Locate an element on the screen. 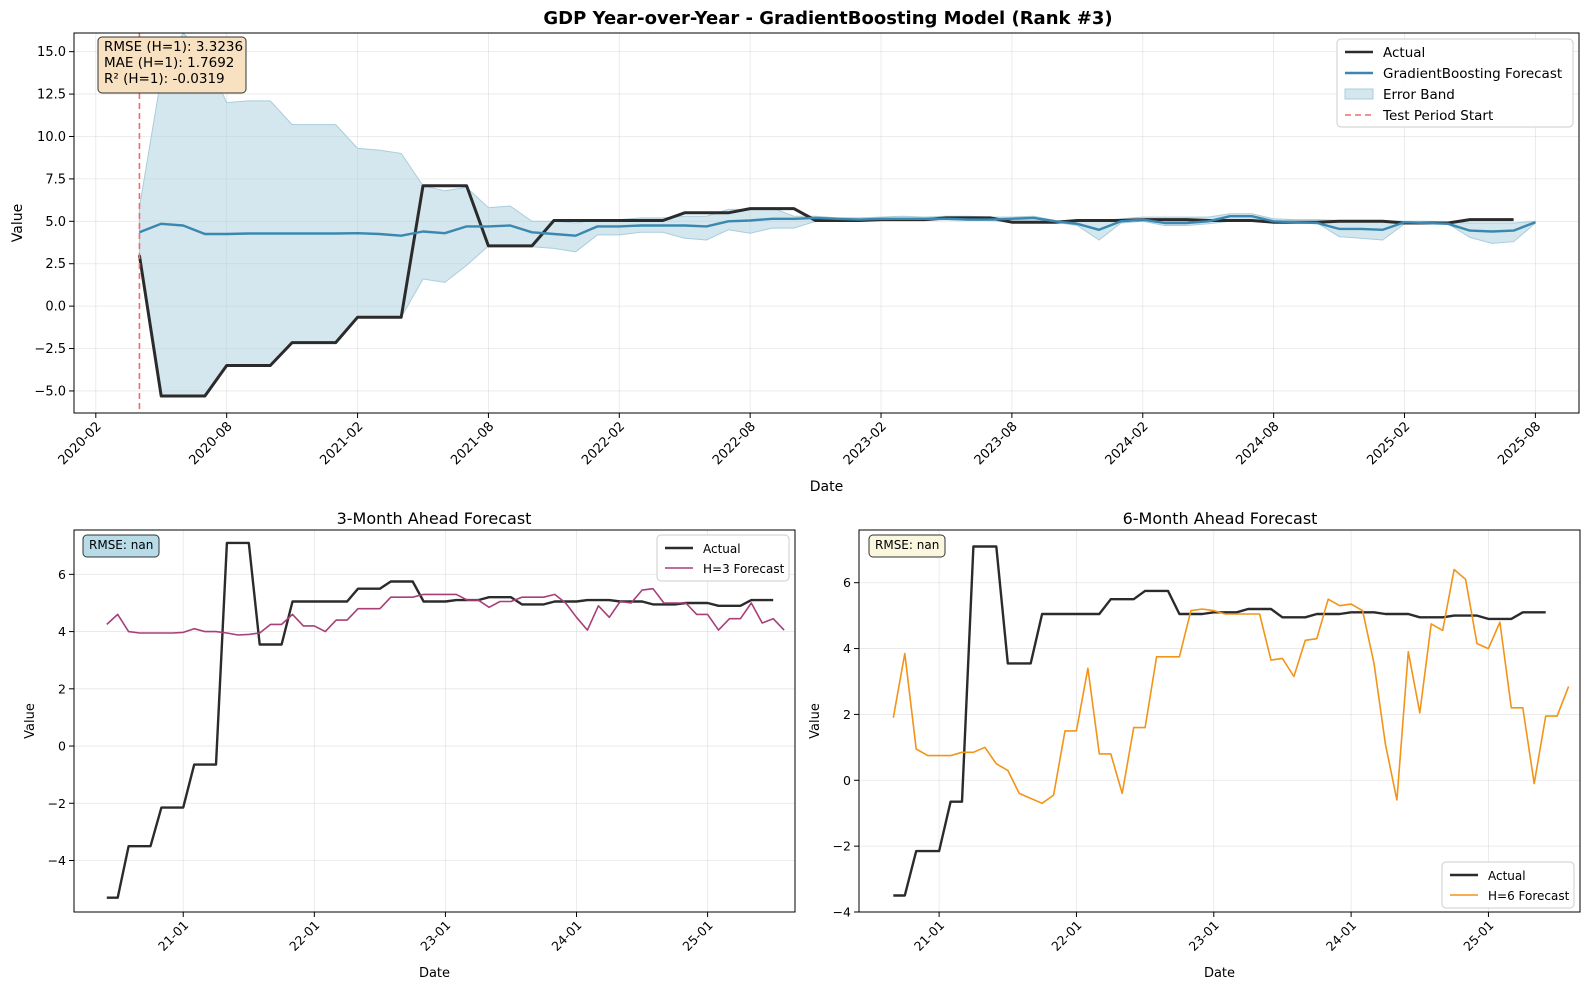 The image size is (1589, 989). y-tick-label: 12.5 is located at coordinates (51, 95).